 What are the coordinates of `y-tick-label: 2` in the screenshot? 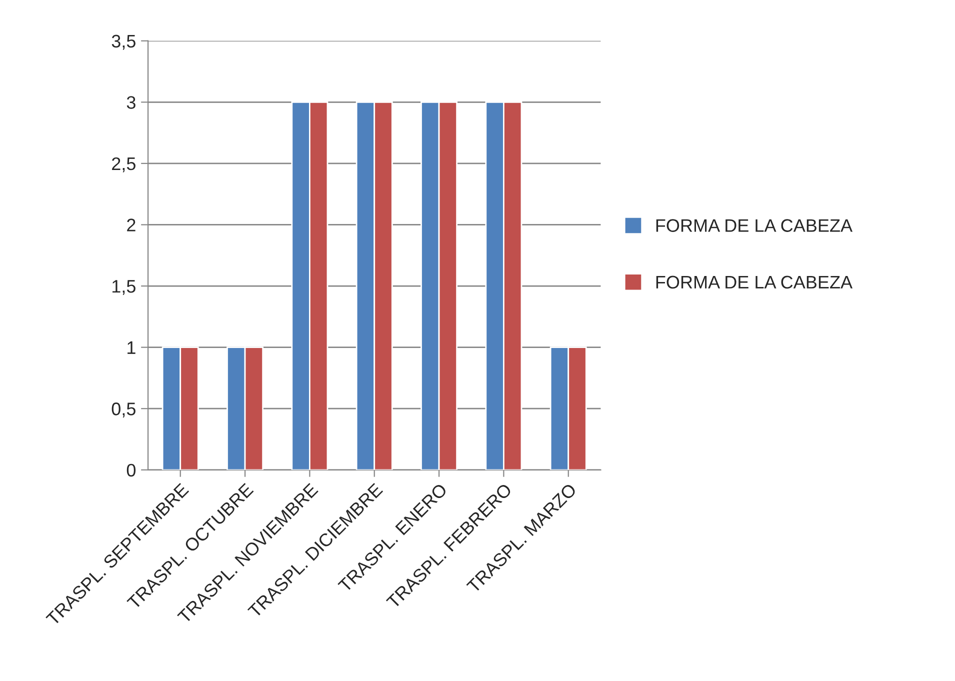 It's located at (131, 225).